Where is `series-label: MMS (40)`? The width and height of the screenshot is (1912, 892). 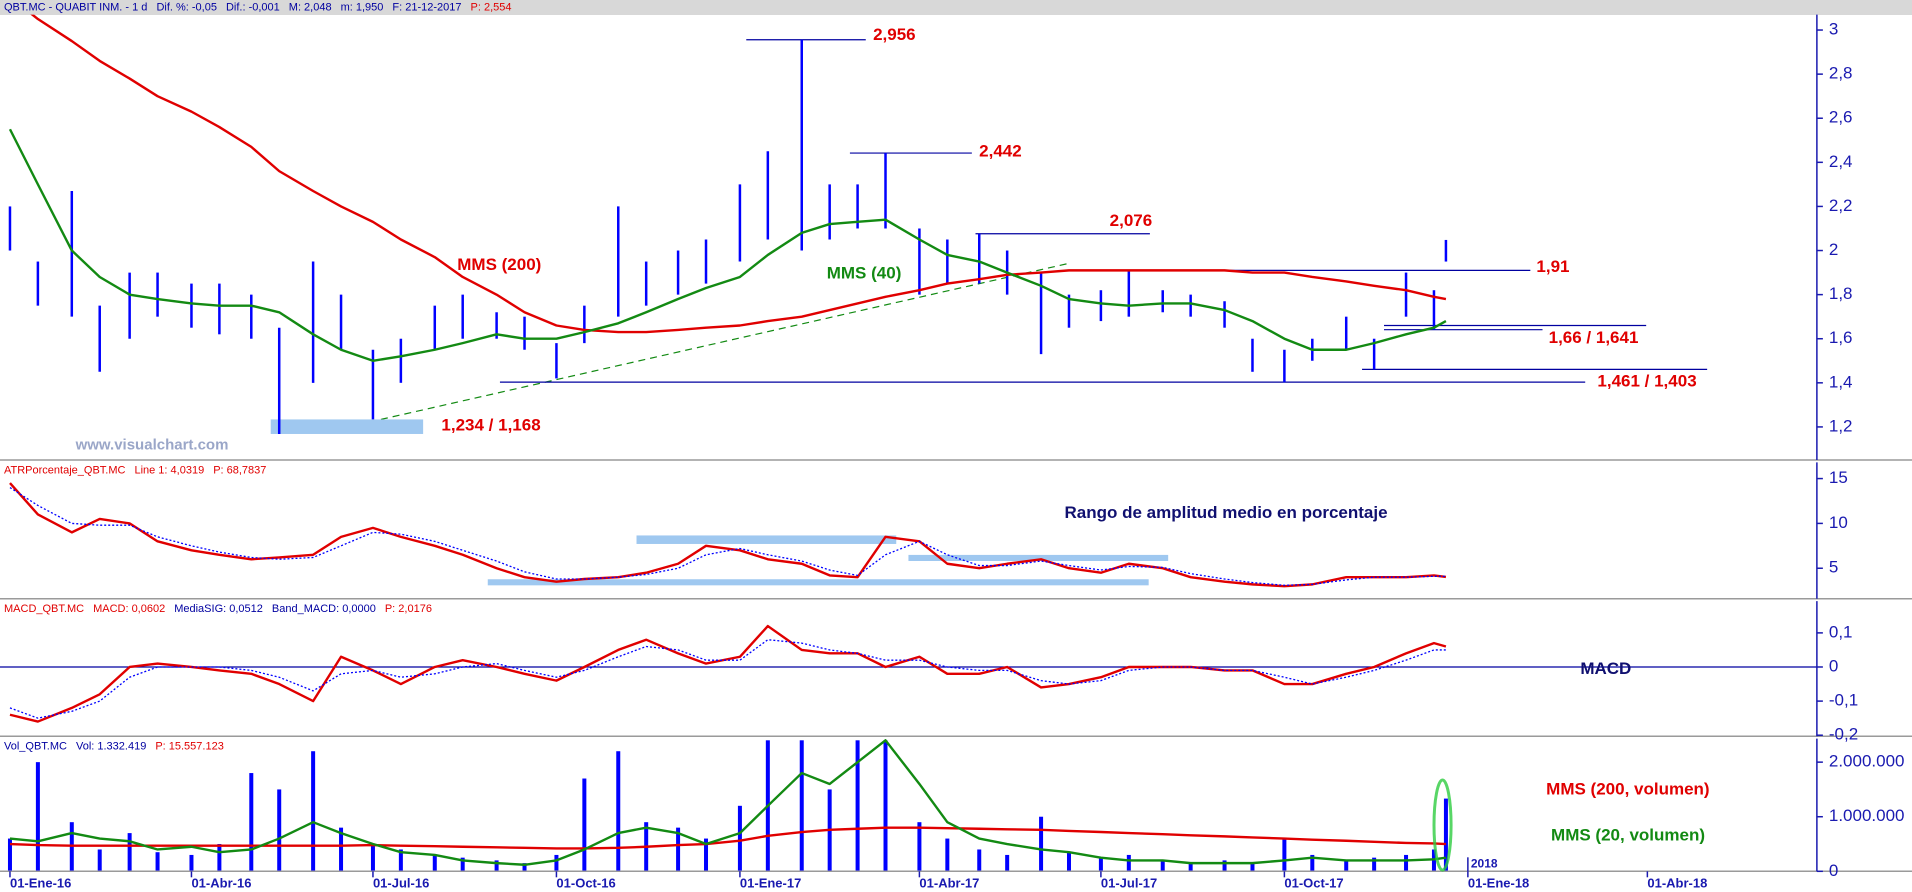 series-label: MMS (40) is located at coordinates (864, 272).